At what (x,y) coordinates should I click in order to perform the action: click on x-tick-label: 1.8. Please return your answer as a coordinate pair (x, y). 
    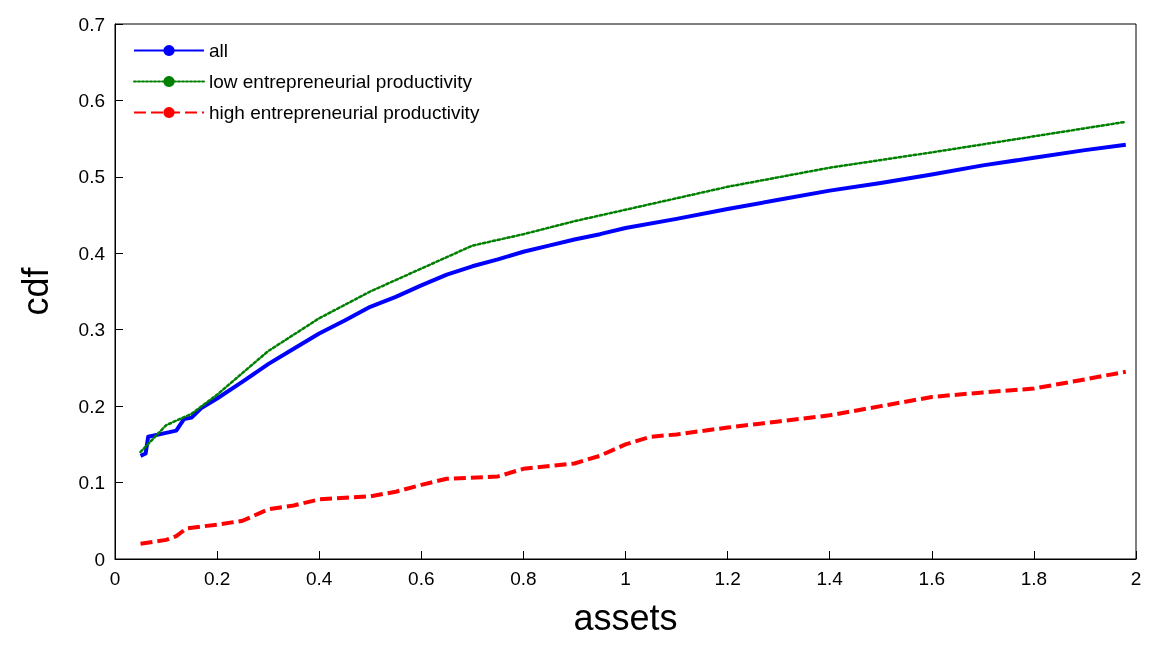
    Looking at the image, I should click on (1034, 578).